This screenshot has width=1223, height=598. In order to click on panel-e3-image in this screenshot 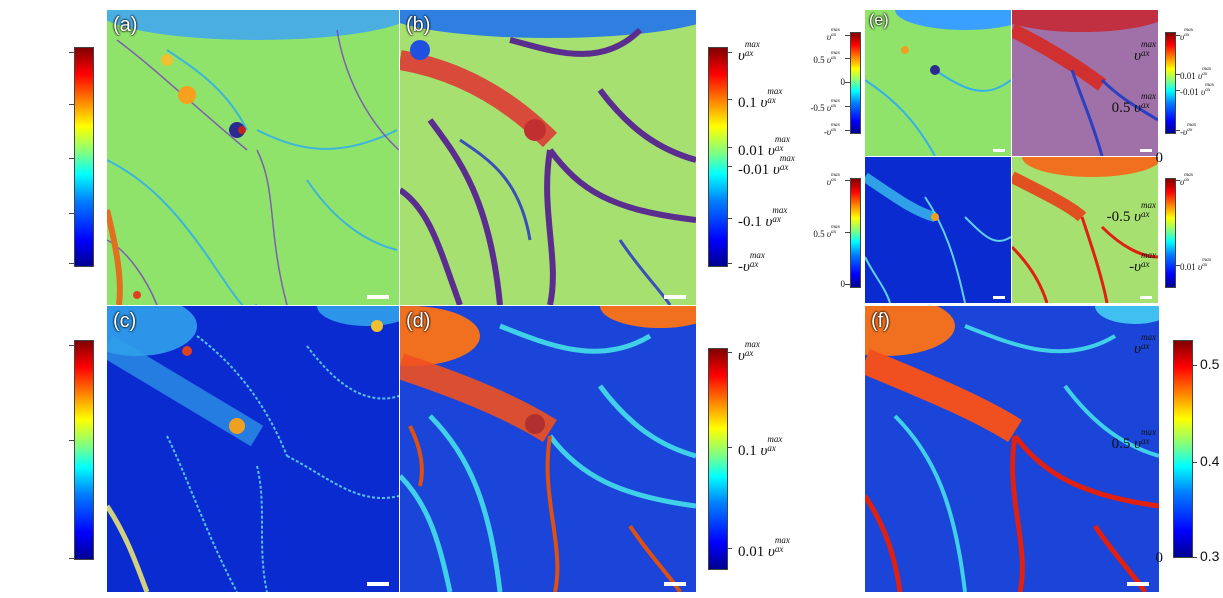, I will do `click(938, 230)`.